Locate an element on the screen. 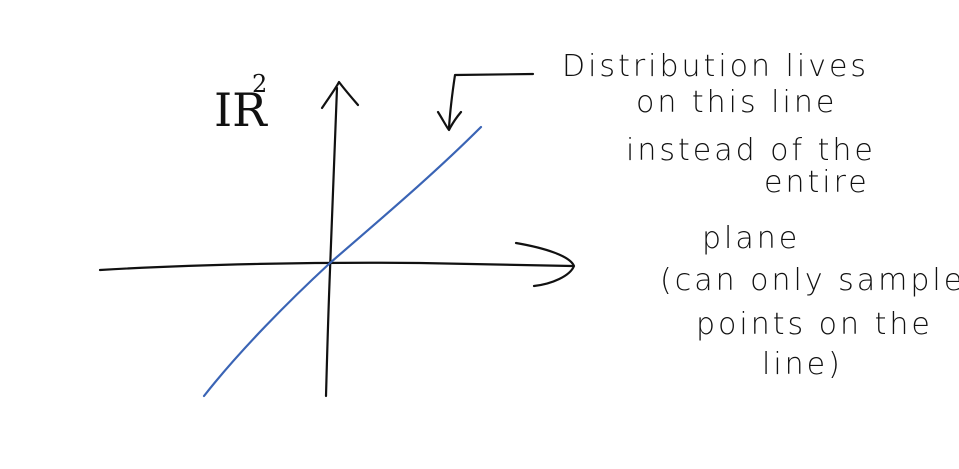 This screenshot has width=959, height=469. annotation-line-7: points on the is located at coordinates (814, 324).